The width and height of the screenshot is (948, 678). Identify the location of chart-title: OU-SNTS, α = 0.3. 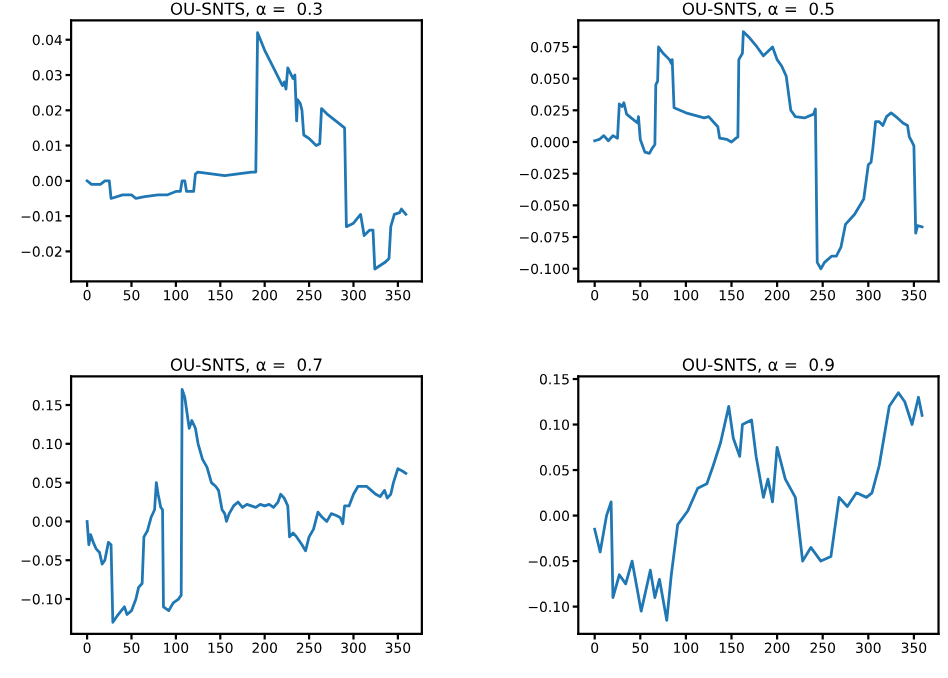
(246, 9).